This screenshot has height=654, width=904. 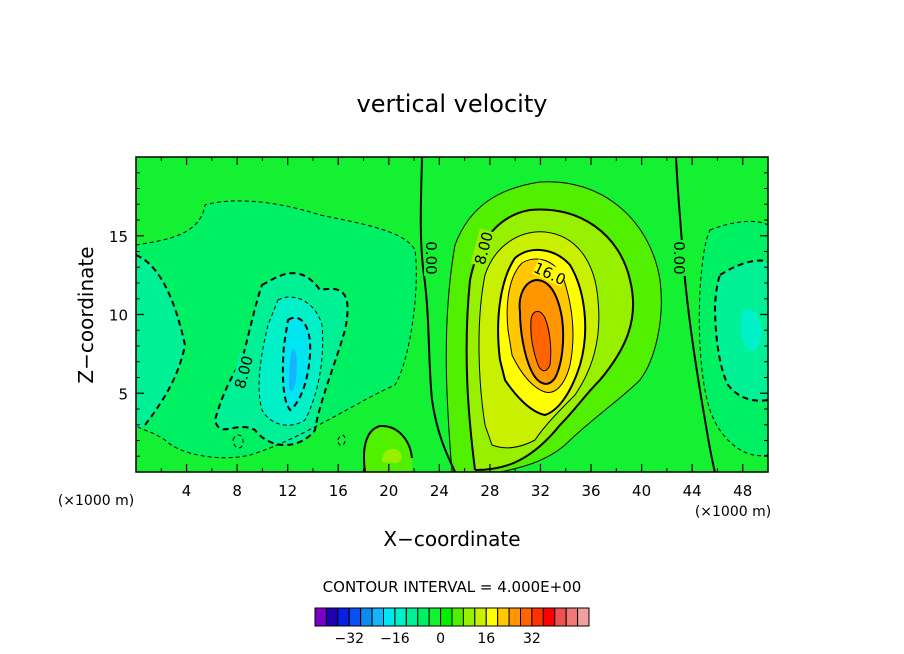 What do you see at coordinates (440, 639) in the screenshot?
I see `colorbar-tick-label: 0` at bounding box center [440, 639].